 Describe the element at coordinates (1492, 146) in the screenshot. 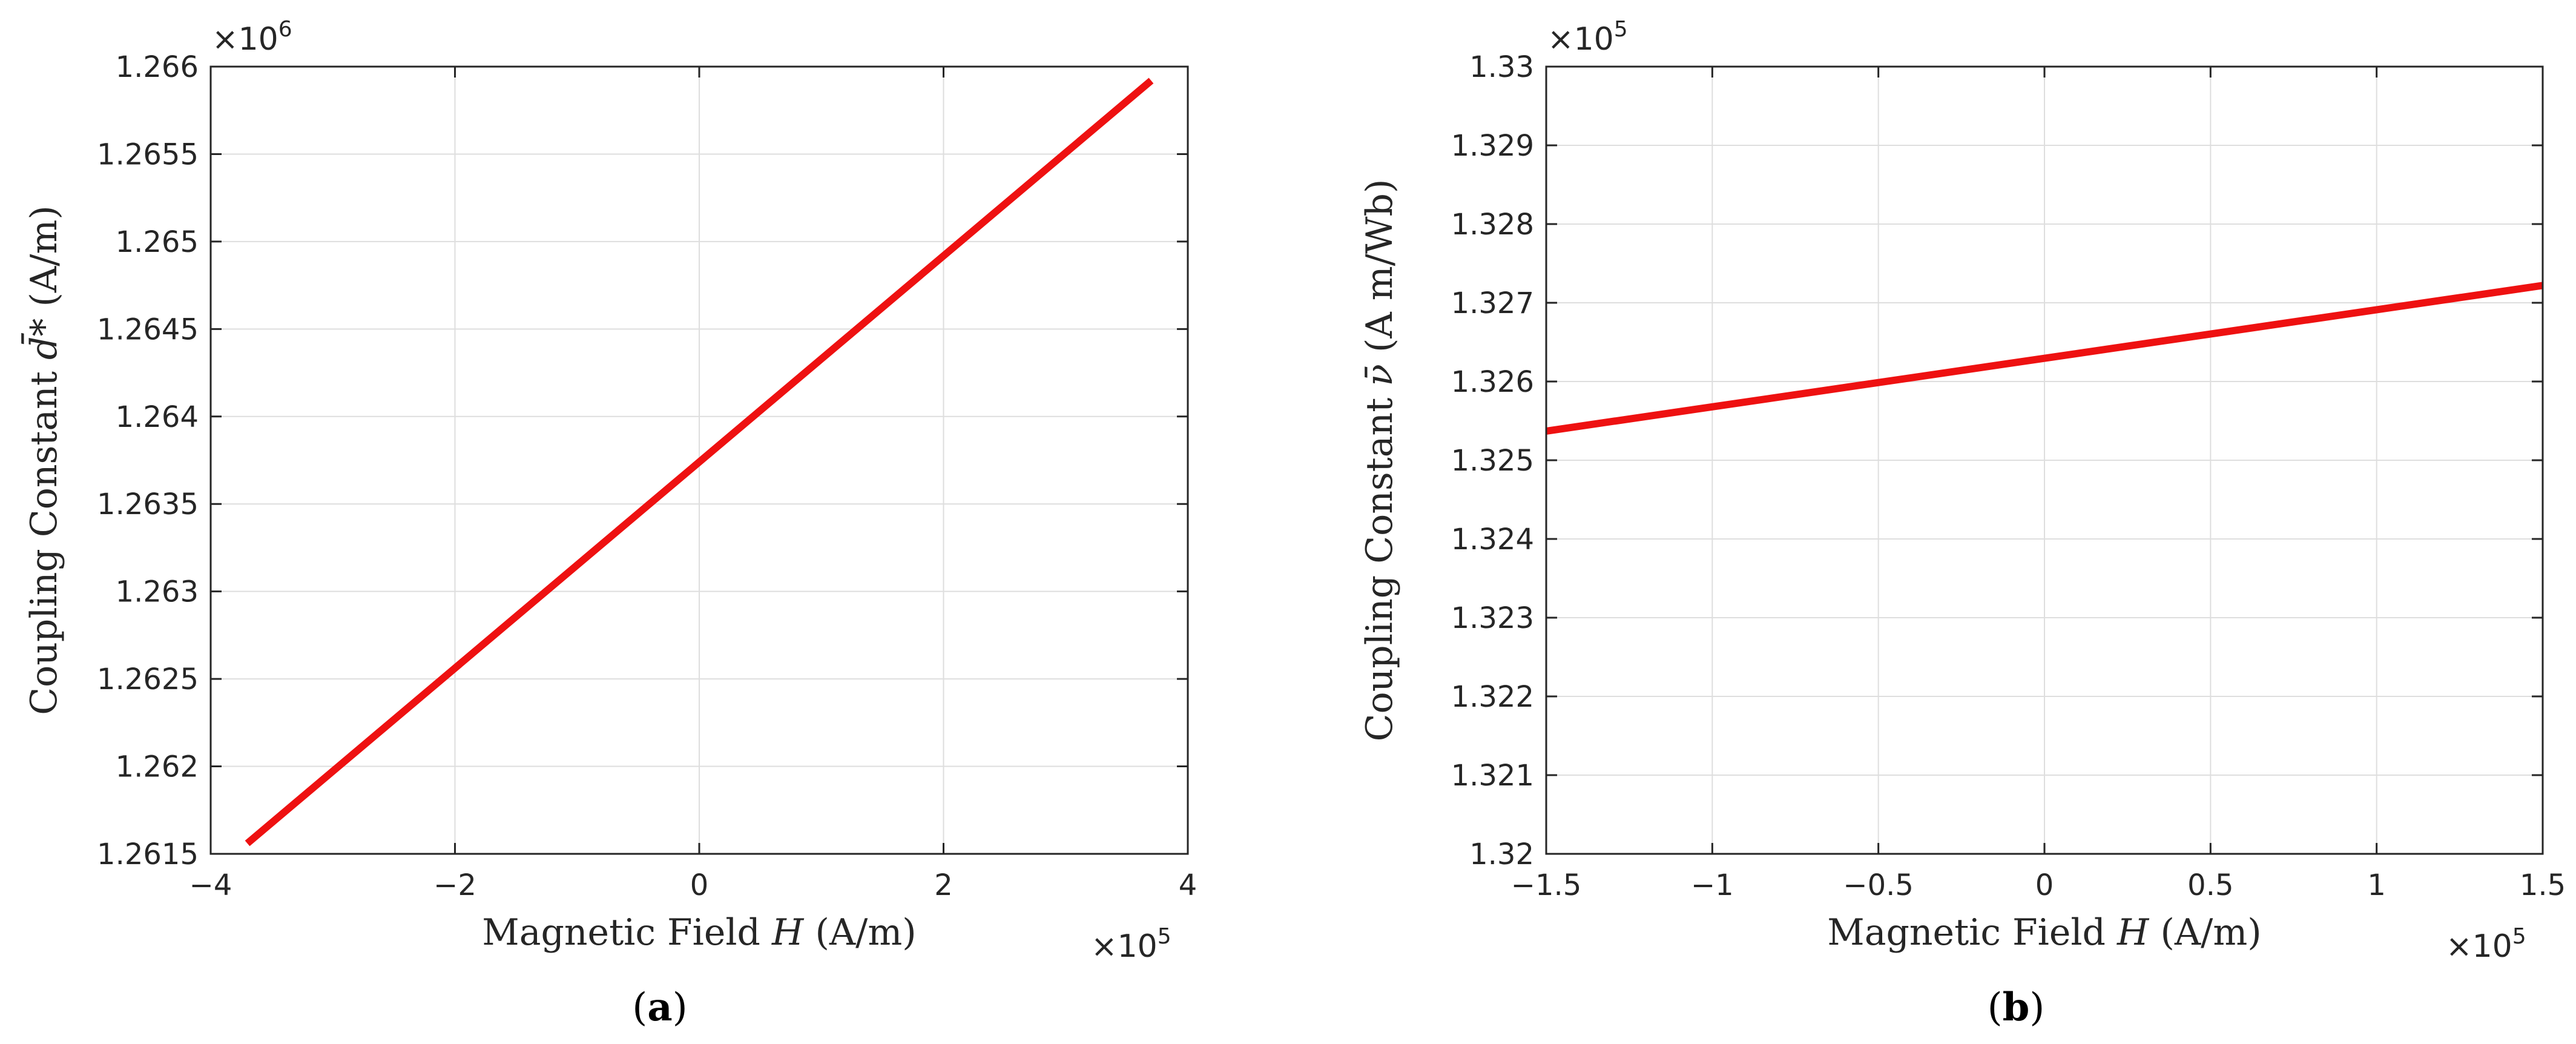

I see `y-tick-label: 1.329` at that location.